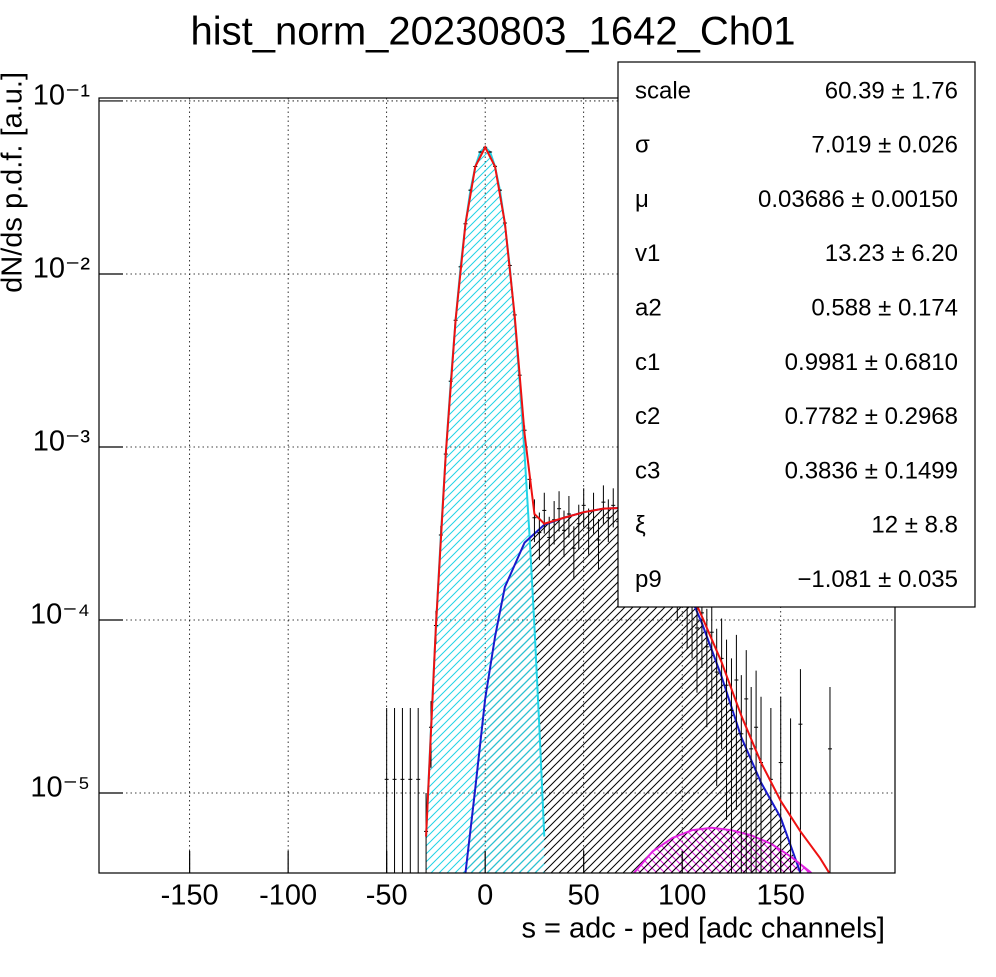  What do you see at coordinates (871, 470) in the screenshot?
I see `stat-value: 0.3836 ± 0.1499` at bounding box center [871, 470].